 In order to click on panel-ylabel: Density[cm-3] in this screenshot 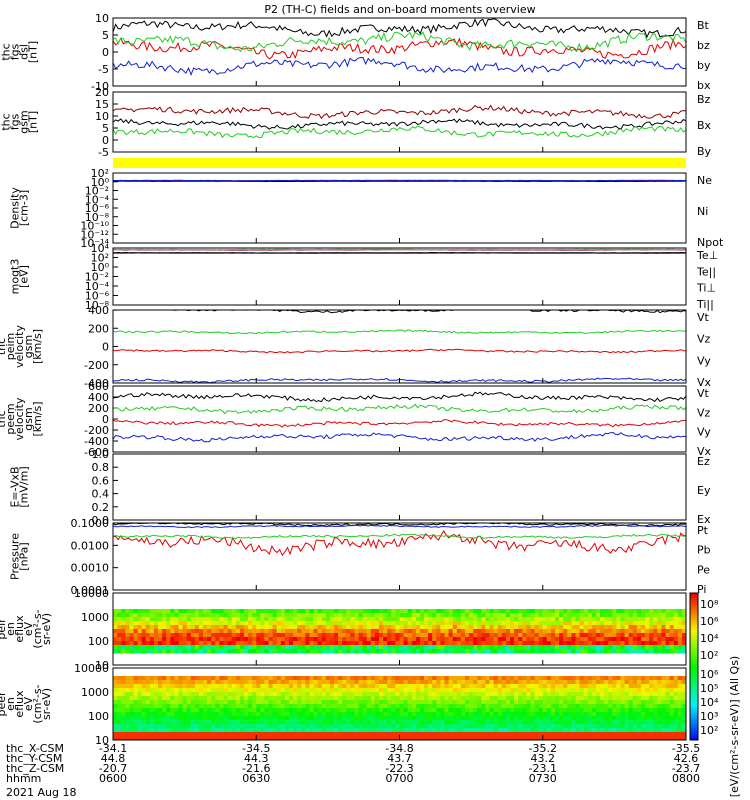, I will do `click(20, 208)`.